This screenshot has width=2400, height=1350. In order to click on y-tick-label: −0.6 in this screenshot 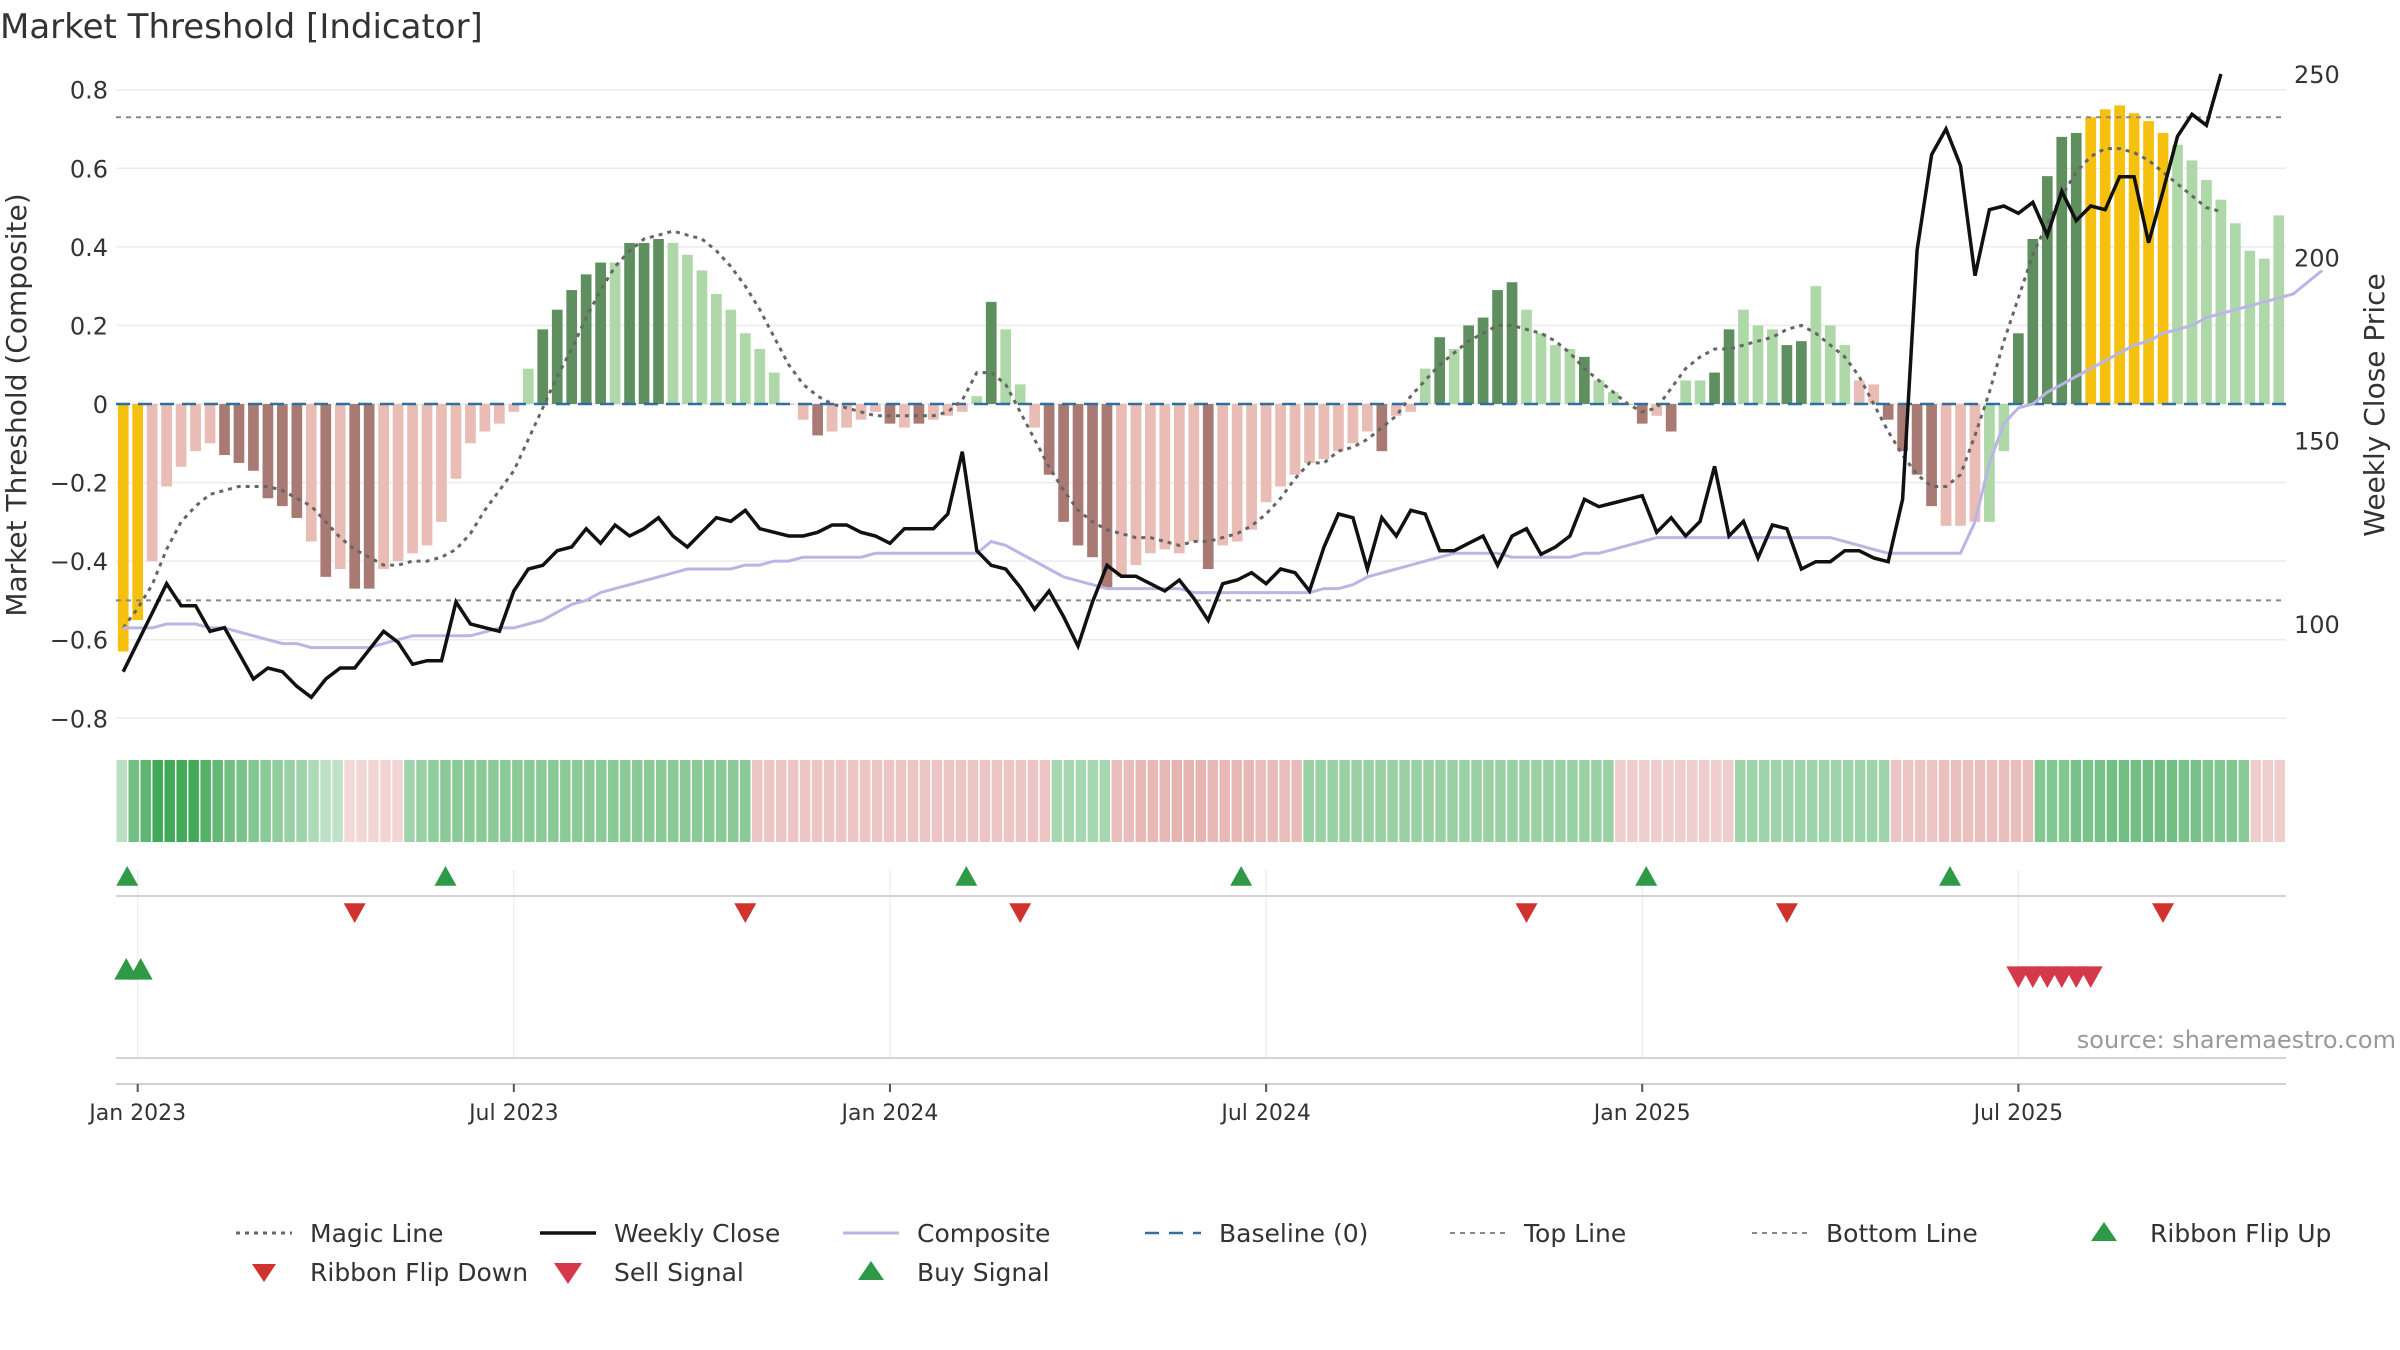, I will do `click(79, 641)`.